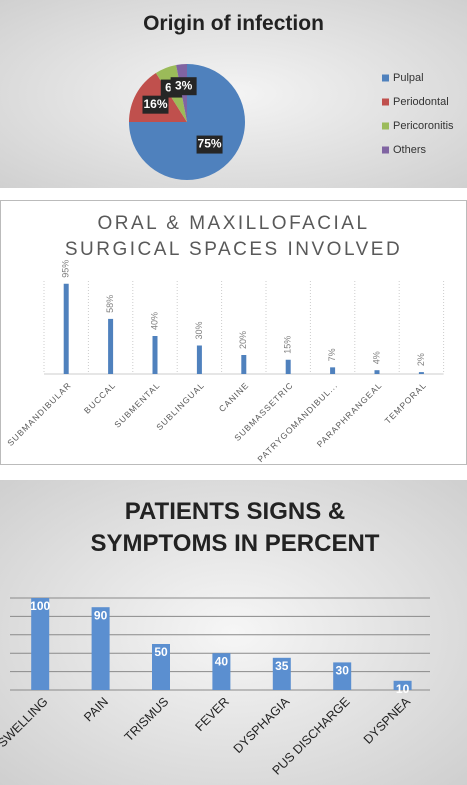 The height and width of the screenshot is (785, 467). What do you see at coordinates (137, 405) in the screenshot?
I see `x-tick-label: SUBMENTAL` at bounding box center [137, 405].